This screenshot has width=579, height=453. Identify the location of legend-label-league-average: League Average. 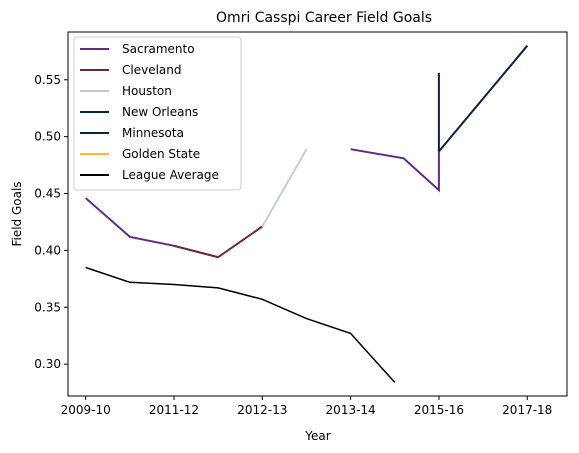
(170, 175).